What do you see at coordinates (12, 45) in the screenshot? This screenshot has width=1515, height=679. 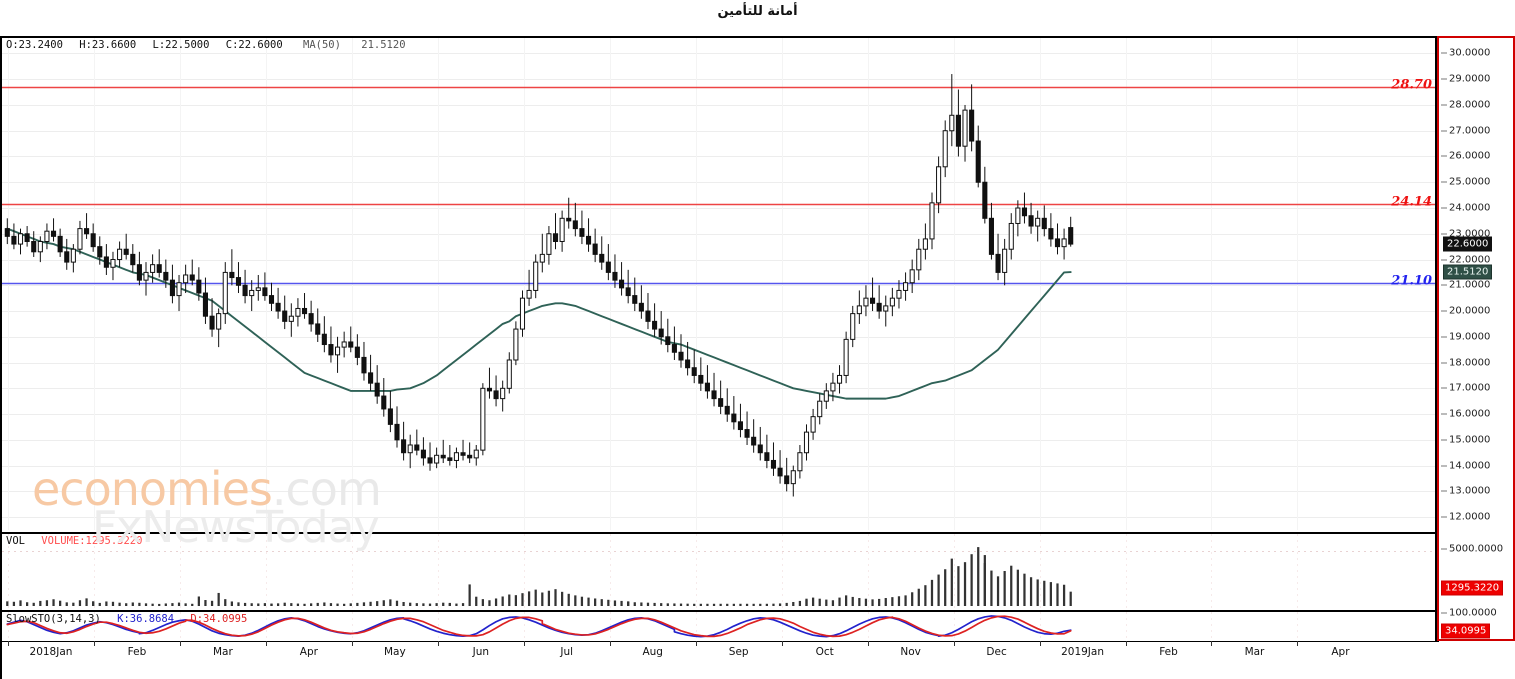 I see `ohlc-open-label: O:` at bounding box center [12, 45].